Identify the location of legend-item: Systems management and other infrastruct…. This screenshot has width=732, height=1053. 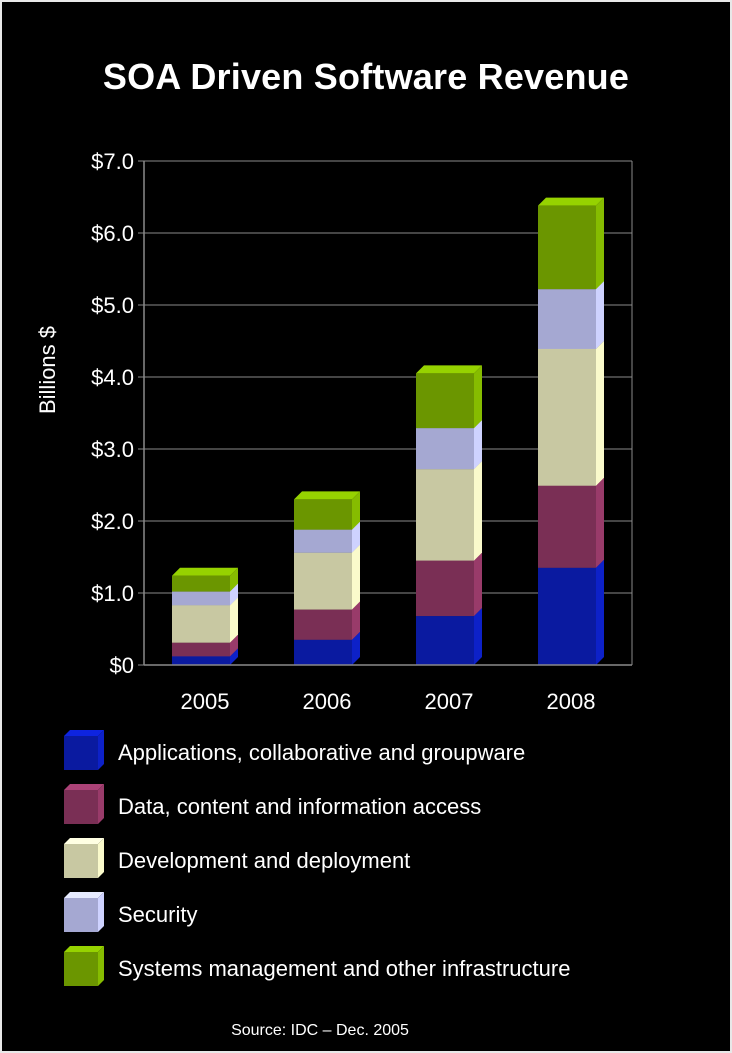
(384, 967).